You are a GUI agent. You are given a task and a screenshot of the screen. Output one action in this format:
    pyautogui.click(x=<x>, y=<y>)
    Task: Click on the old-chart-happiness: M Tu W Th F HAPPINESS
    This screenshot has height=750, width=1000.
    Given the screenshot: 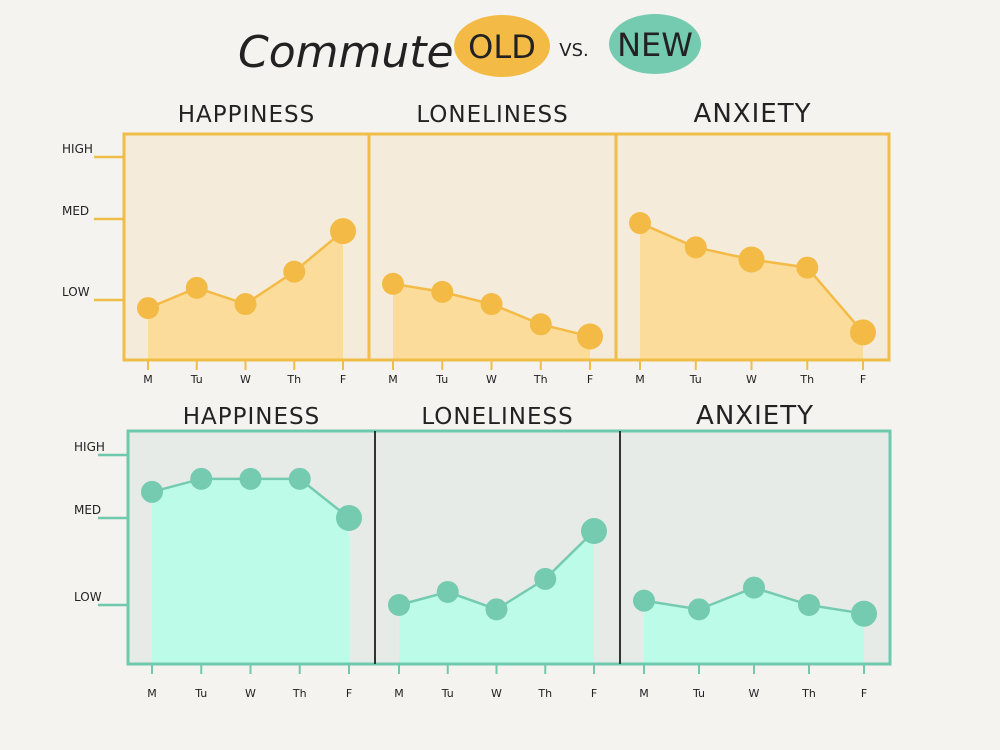 What is the action you would take?
    pyautogui.click(x=246, y=244)
    